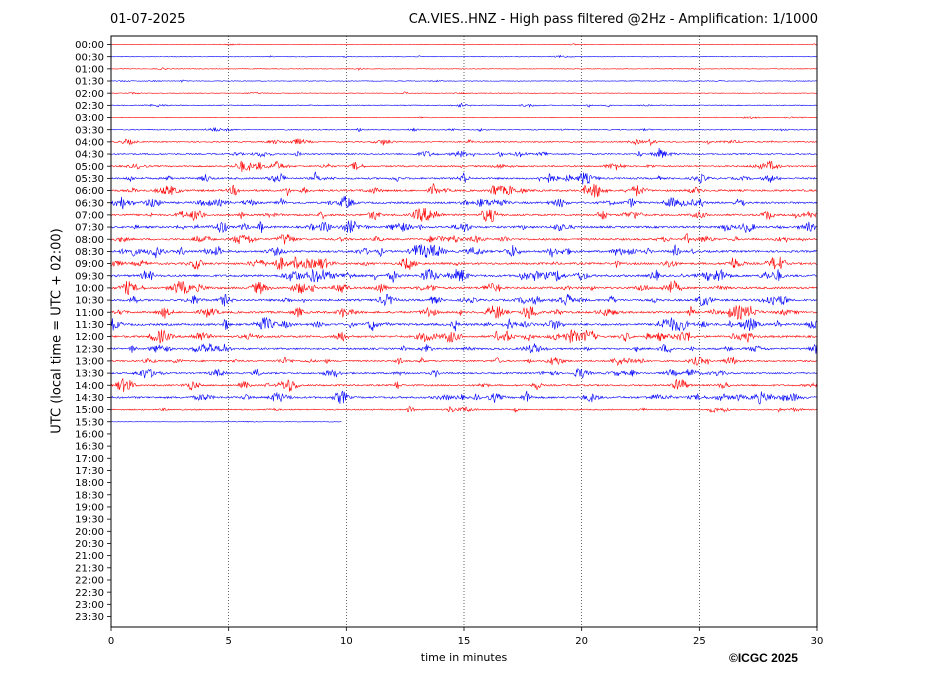 Image resolution: width=927 pixels, height=696 pixels. What do you see at coordinates (89, 106) in the screenshot?
I see `y-tick-label-02:30: 02:30` at bounding box center [89, 106].